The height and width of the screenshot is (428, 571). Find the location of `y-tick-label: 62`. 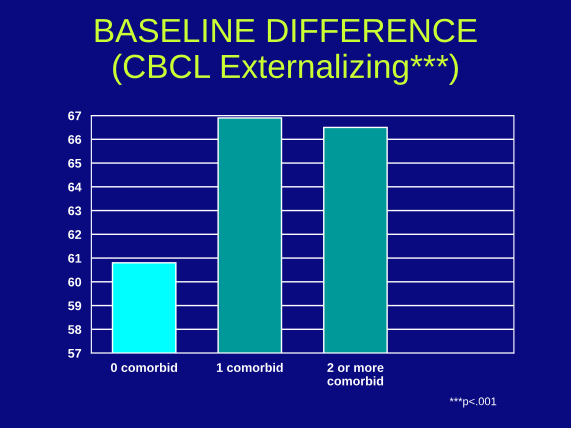

y-tick-label: 62 is located at coordinates (75, 234).